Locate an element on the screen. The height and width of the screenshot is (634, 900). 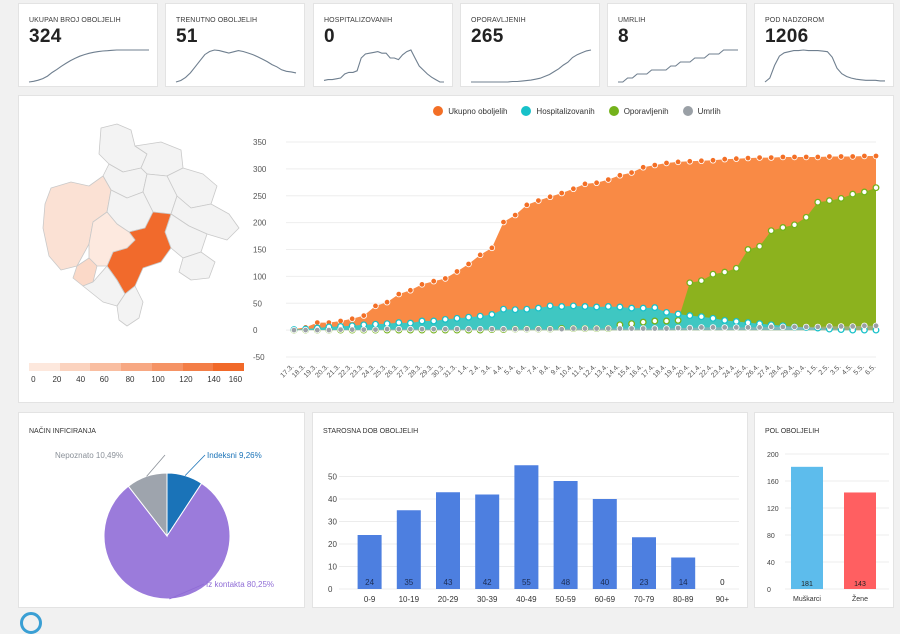
gender-chart: 0 40 80 120 160 200 181 Muškarci 143 Žene is located at coordinates (825, 519).